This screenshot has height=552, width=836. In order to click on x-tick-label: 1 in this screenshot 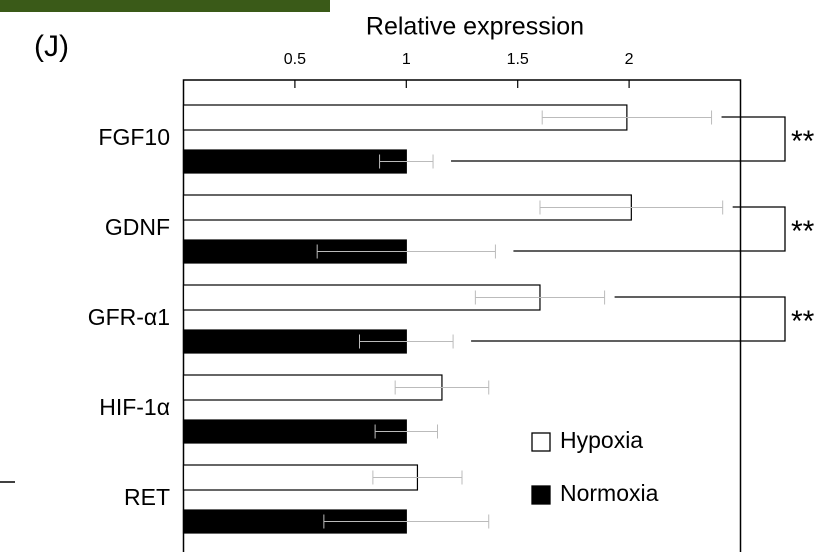, I will do `click(406, 59)`.